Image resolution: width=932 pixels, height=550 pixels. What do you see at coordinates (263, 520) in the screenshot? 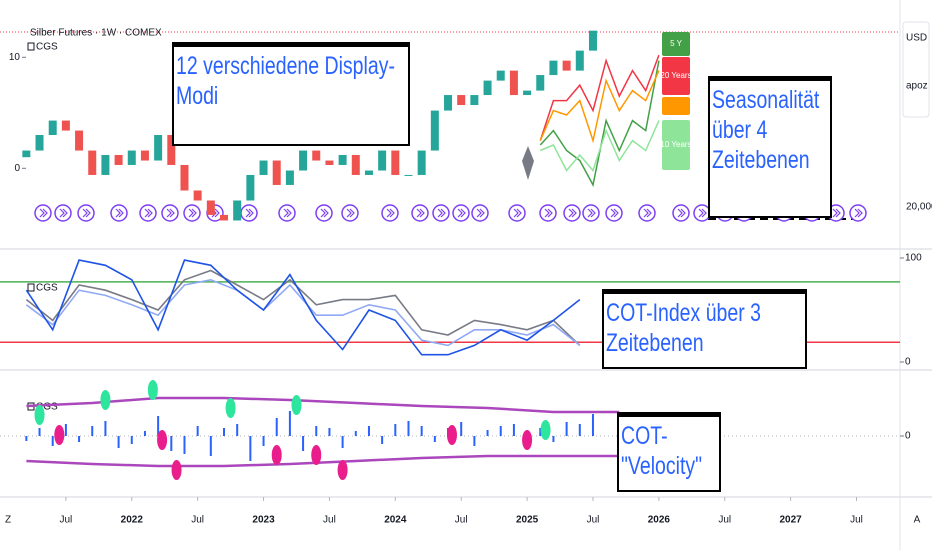
I see `x-tick-label: 2023` at bounding box center [263, 520].